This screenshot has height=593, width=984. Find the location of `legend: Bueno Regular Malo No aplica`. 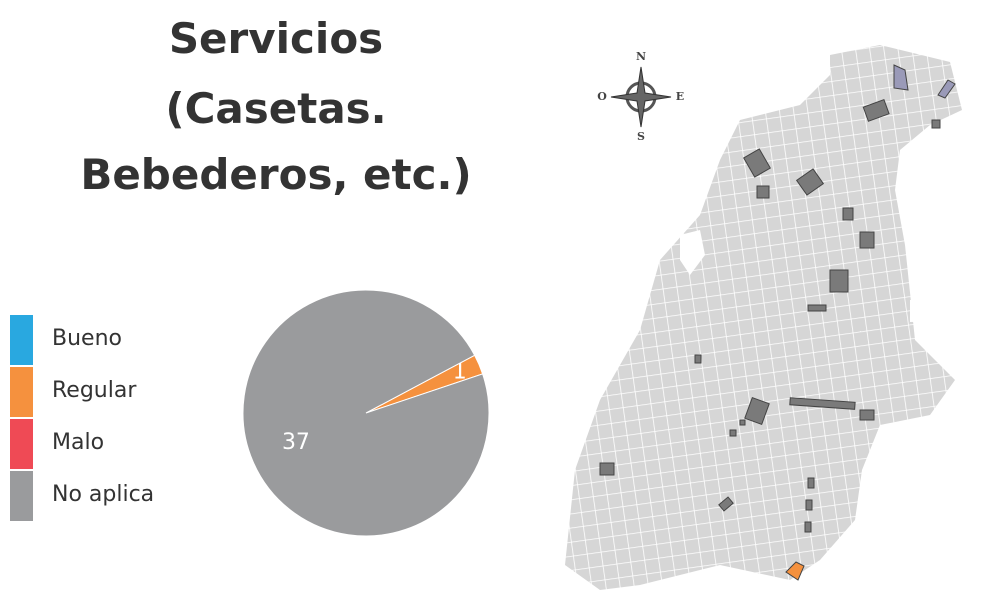

legend: Bueno Regular Malo No aplica is located at coordinates (82, 418).